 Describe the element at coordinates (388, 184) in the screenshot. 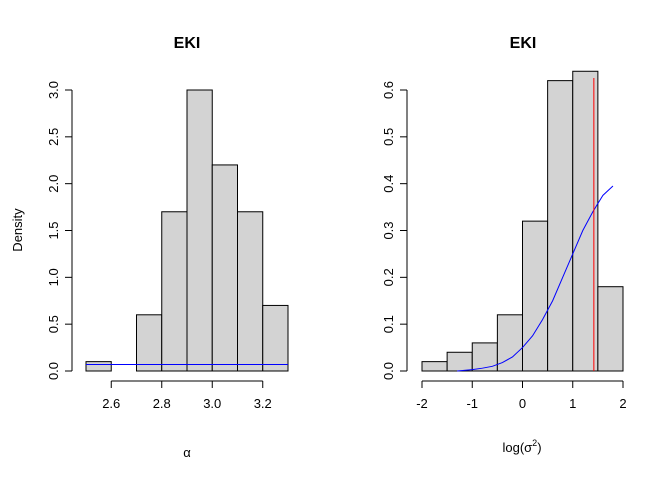

I see `sigma-y-tick-label-4: 0.4` at that location.